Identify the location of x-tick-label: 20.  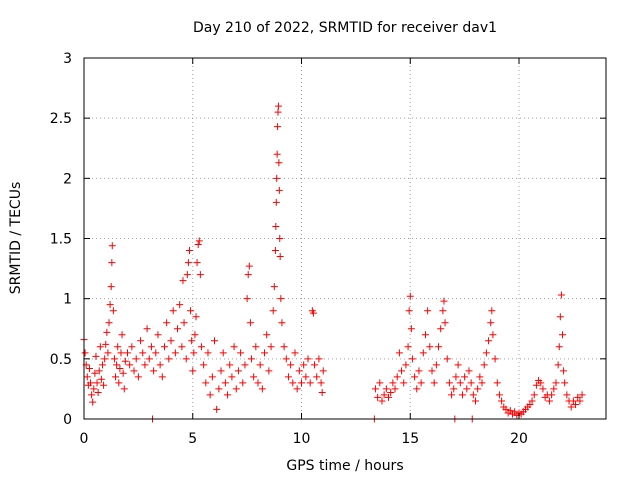
(519, 439).